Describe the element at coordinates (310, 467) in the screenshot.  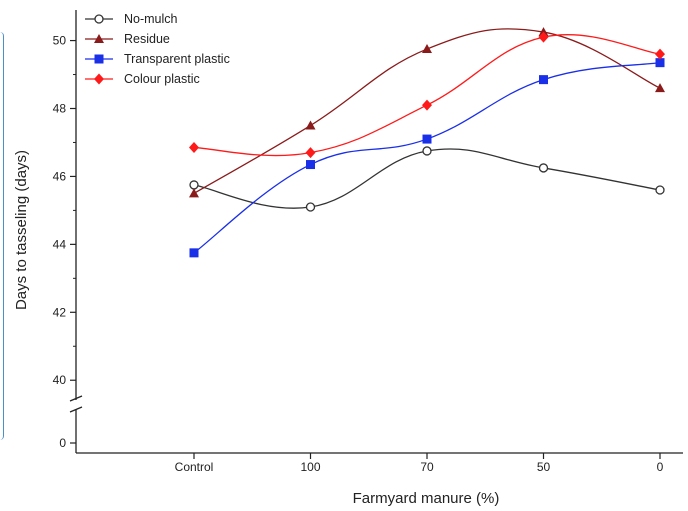
I see `x-tick-label: 100` at that location.